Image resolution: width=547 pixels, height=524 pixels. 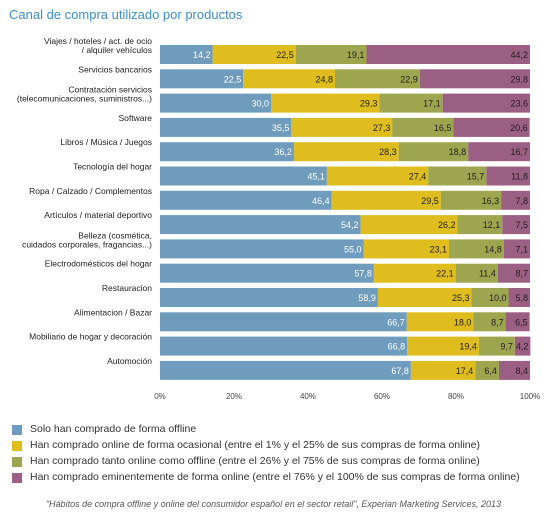 I want to click on data-label: 15,7, so click(x=476, y=177).